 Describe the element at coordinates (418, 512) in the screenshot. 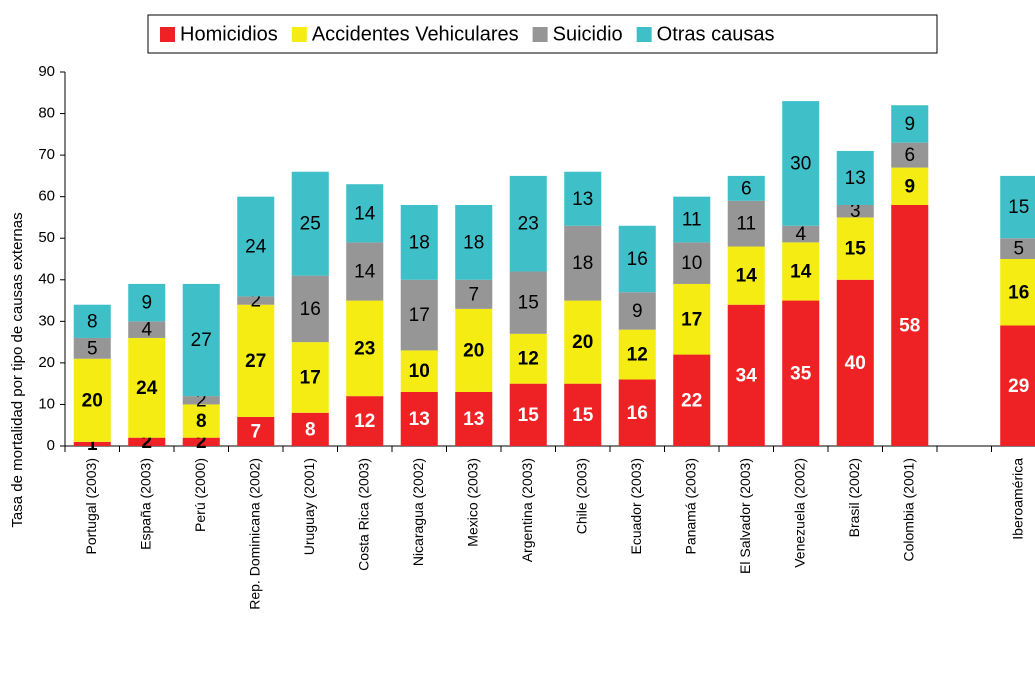

I see `x-tick-label: Nicaragua (2002)` at that location.